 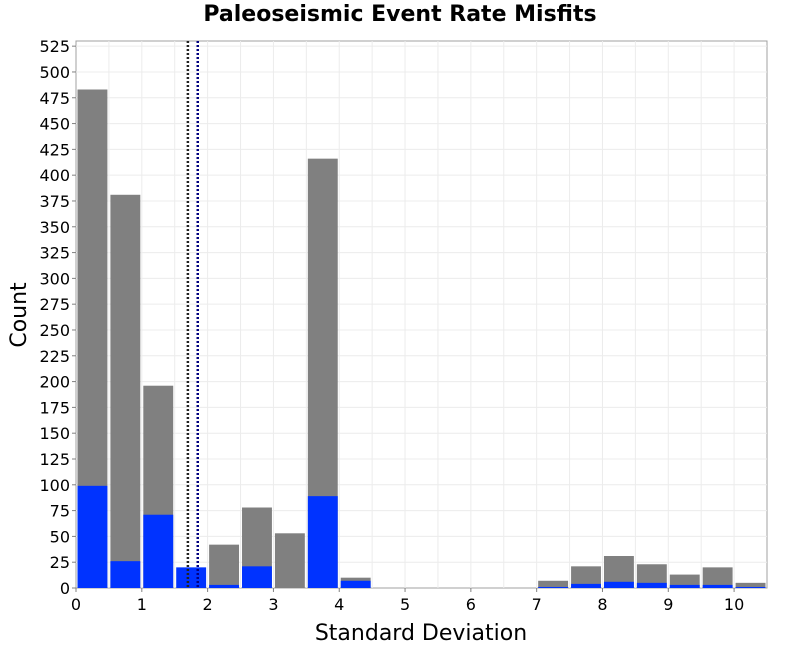 What do you see at coordinates (54, 98) in the screenshot?
I see `y-tick-label: 475` at bounding box center [54, 98].